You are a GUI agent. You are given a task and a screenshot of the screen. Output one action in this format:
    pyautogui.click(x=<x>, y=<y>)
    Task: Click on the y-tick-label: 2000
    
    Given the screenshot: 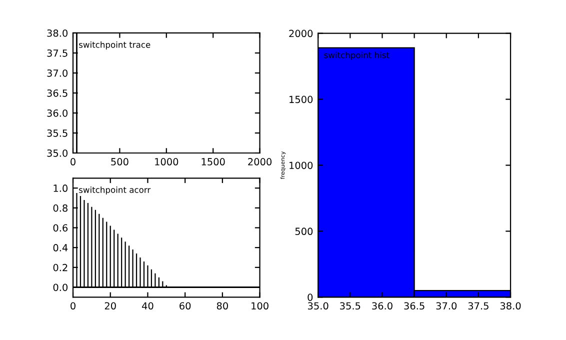 What is the action you would take?
    pyautogui.click(x=301, y=34)
    